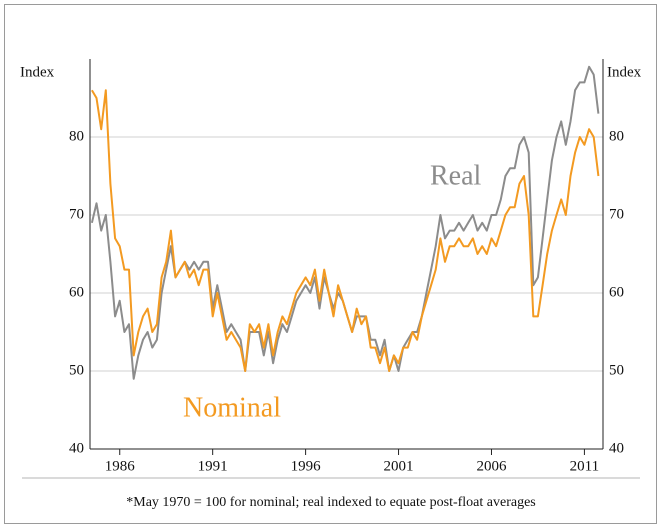 The height and width of the screenshot is (529, 662). What do you see at coordinates (76, 136) in the screenshot?
I see `y-tick-label: 80` at bounding box center [76, 136].